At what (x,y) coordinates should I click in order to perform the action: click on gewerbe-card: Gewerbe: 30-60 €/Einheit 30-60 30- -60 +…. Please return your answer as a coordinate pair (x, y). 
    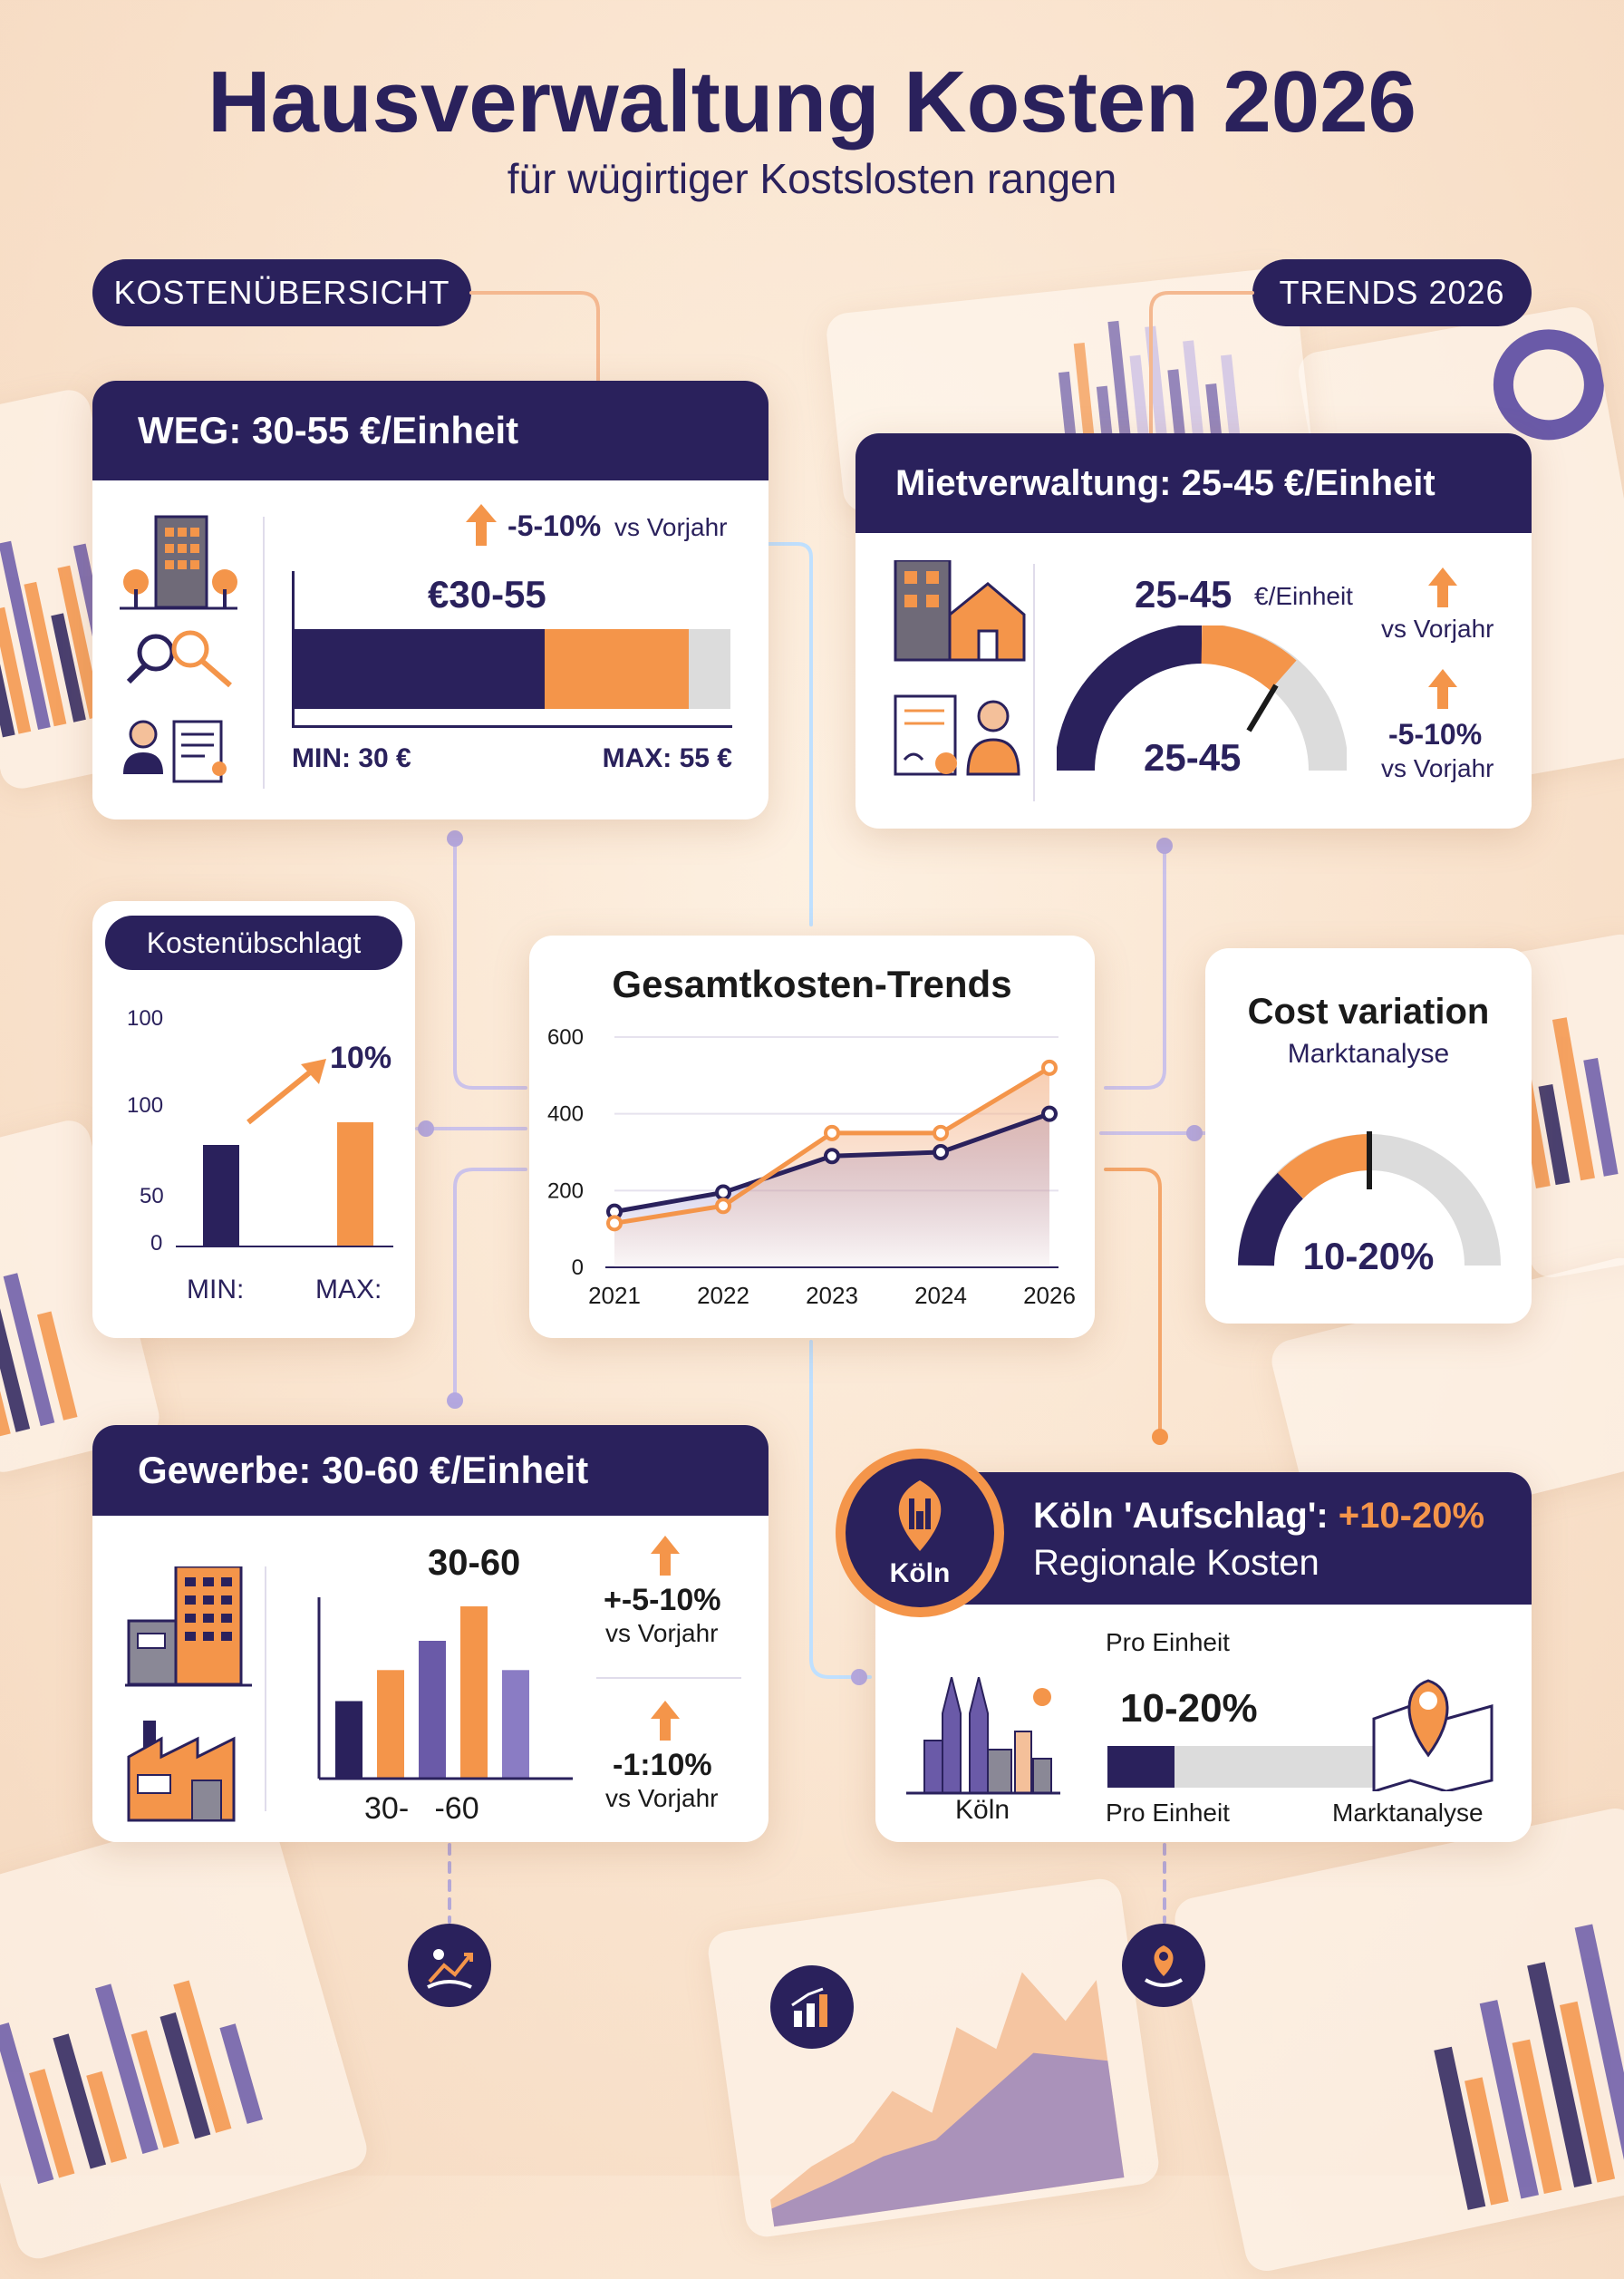
    Looking at the image, I should click on (430, 1634).